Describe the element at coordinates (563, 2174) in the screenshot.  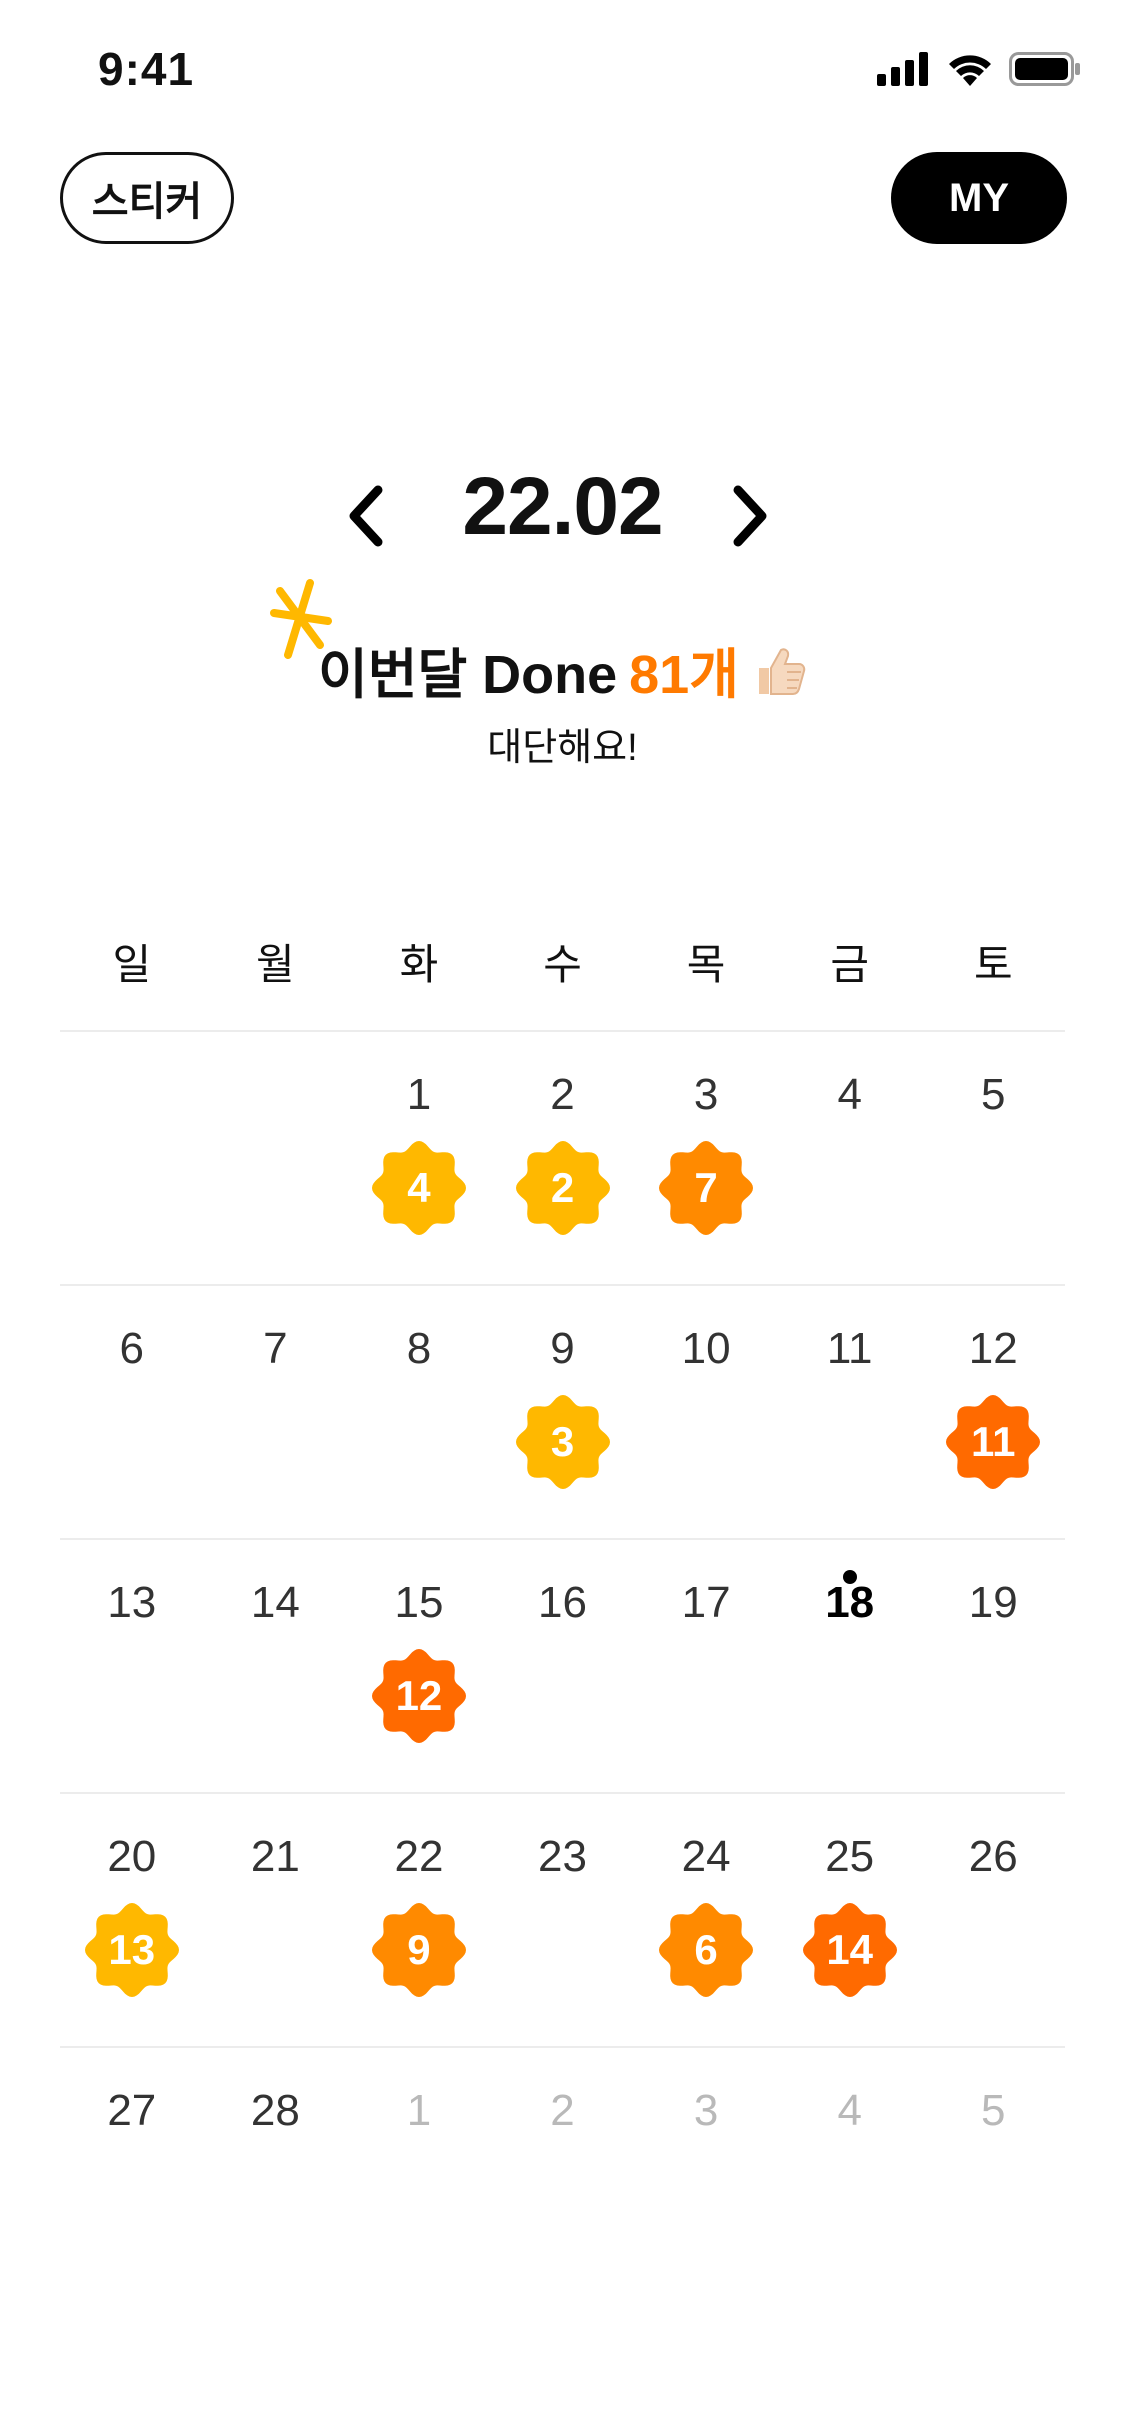
I see `calendar-day-cell: 2` at that location.